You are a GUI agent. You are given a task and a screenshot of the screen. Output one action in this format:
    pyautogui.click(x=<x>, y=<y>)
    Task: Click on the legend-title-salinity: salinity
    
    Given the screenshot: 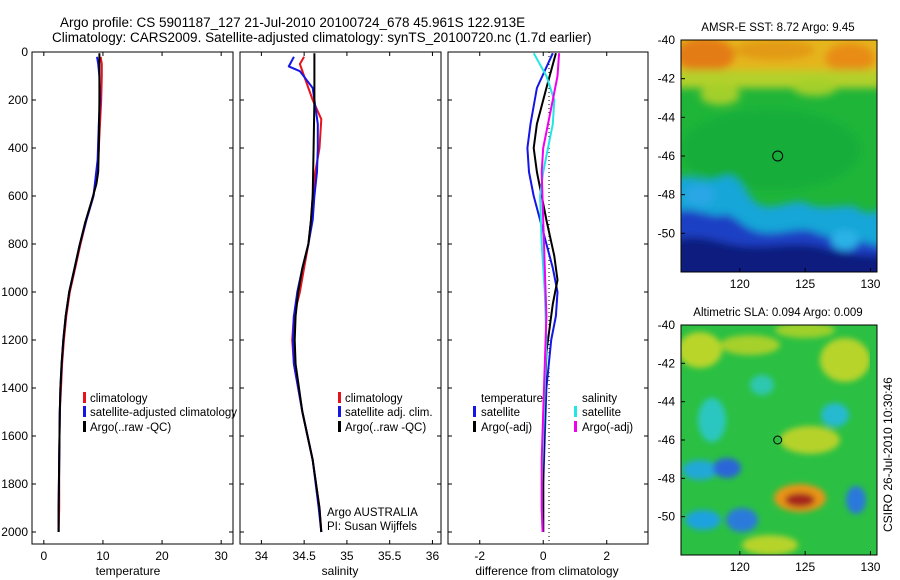 What is the action you would take?
    pyautogui.click(x=599, y=399)
    